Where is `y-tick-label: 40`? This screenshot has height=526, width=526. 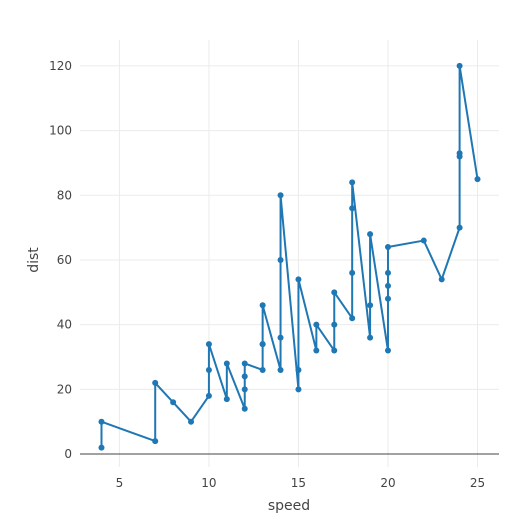
y-tick-label: 40 is located at coordinates (64, 325).